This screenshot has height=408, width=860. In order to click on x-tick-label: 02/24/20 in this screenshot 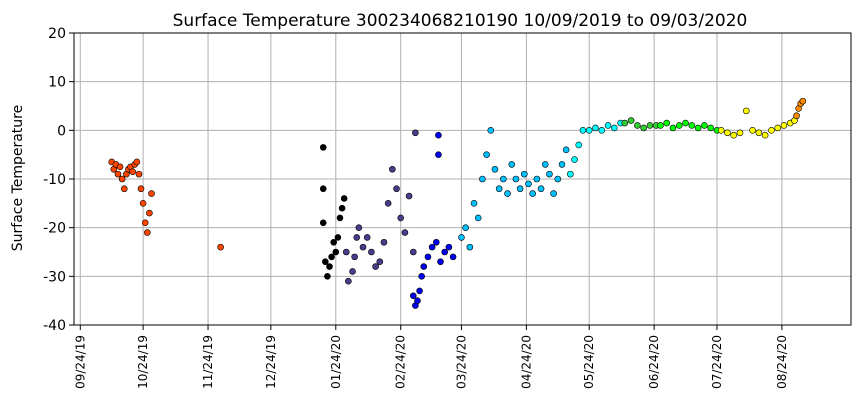, I will do `click(401, 362)`.